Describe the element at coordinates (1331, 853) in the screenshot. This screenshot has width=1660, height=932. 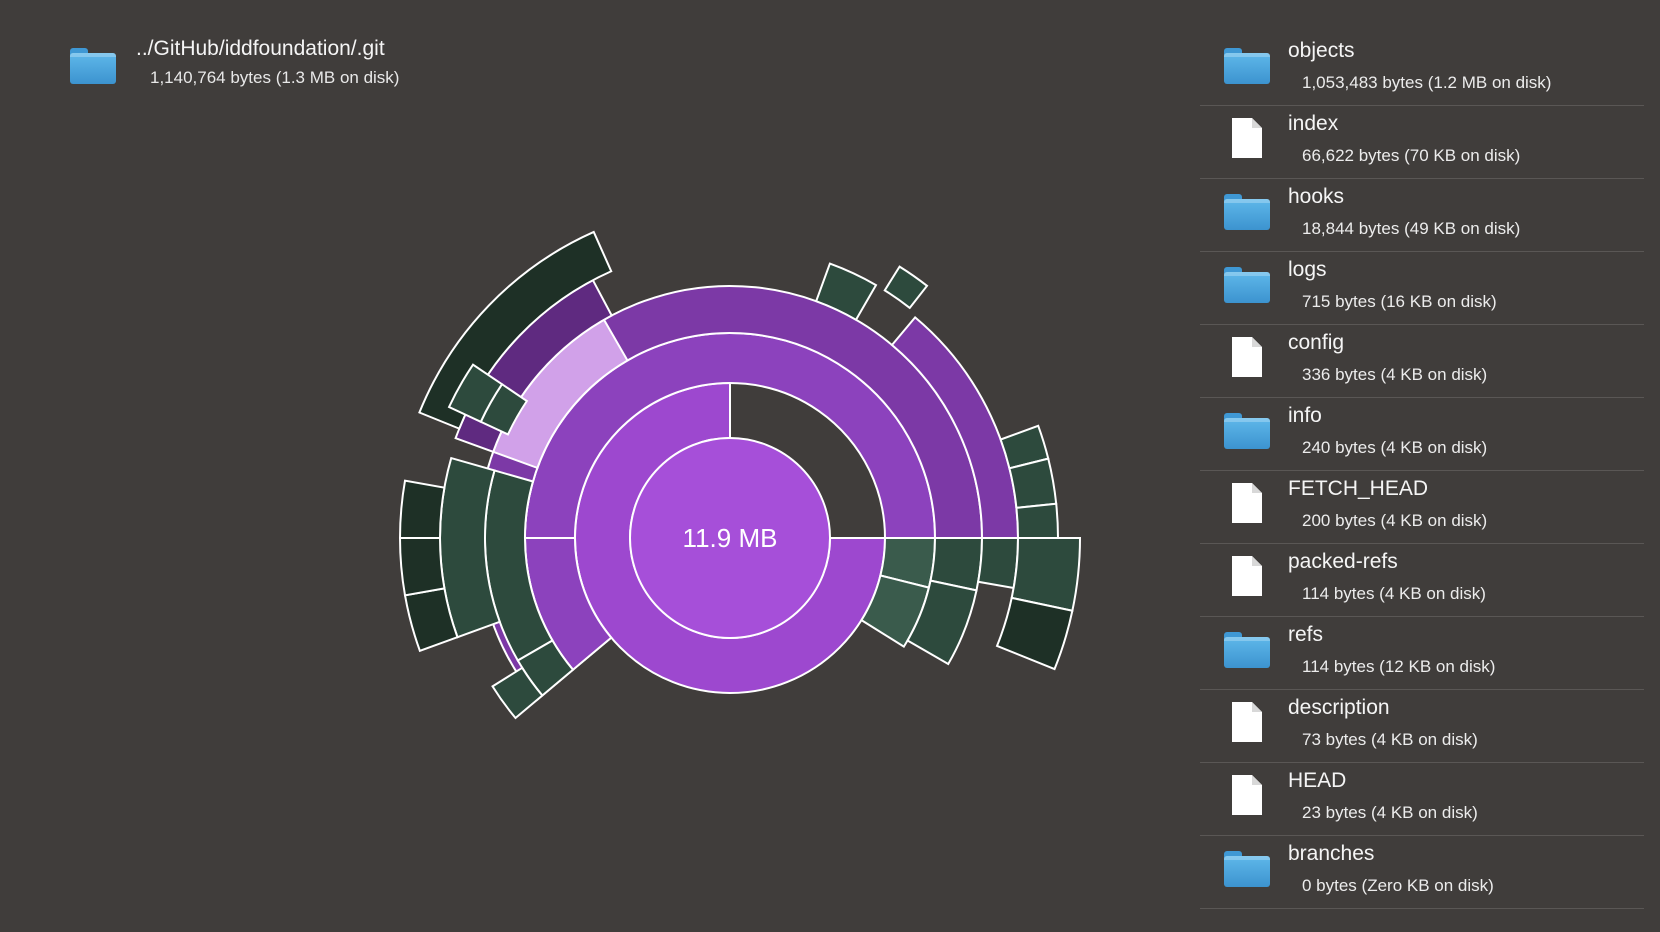
I see `item-name: branches` at that location.